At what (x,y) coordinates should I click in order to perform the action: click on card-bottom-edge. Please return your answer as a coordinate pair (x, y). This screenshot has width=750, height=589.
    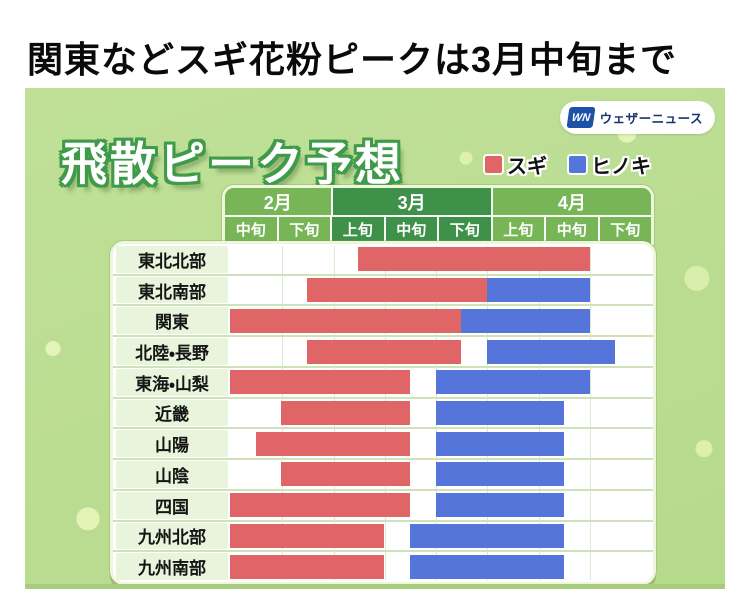
    Looking at the image, I should click on (375, 586).